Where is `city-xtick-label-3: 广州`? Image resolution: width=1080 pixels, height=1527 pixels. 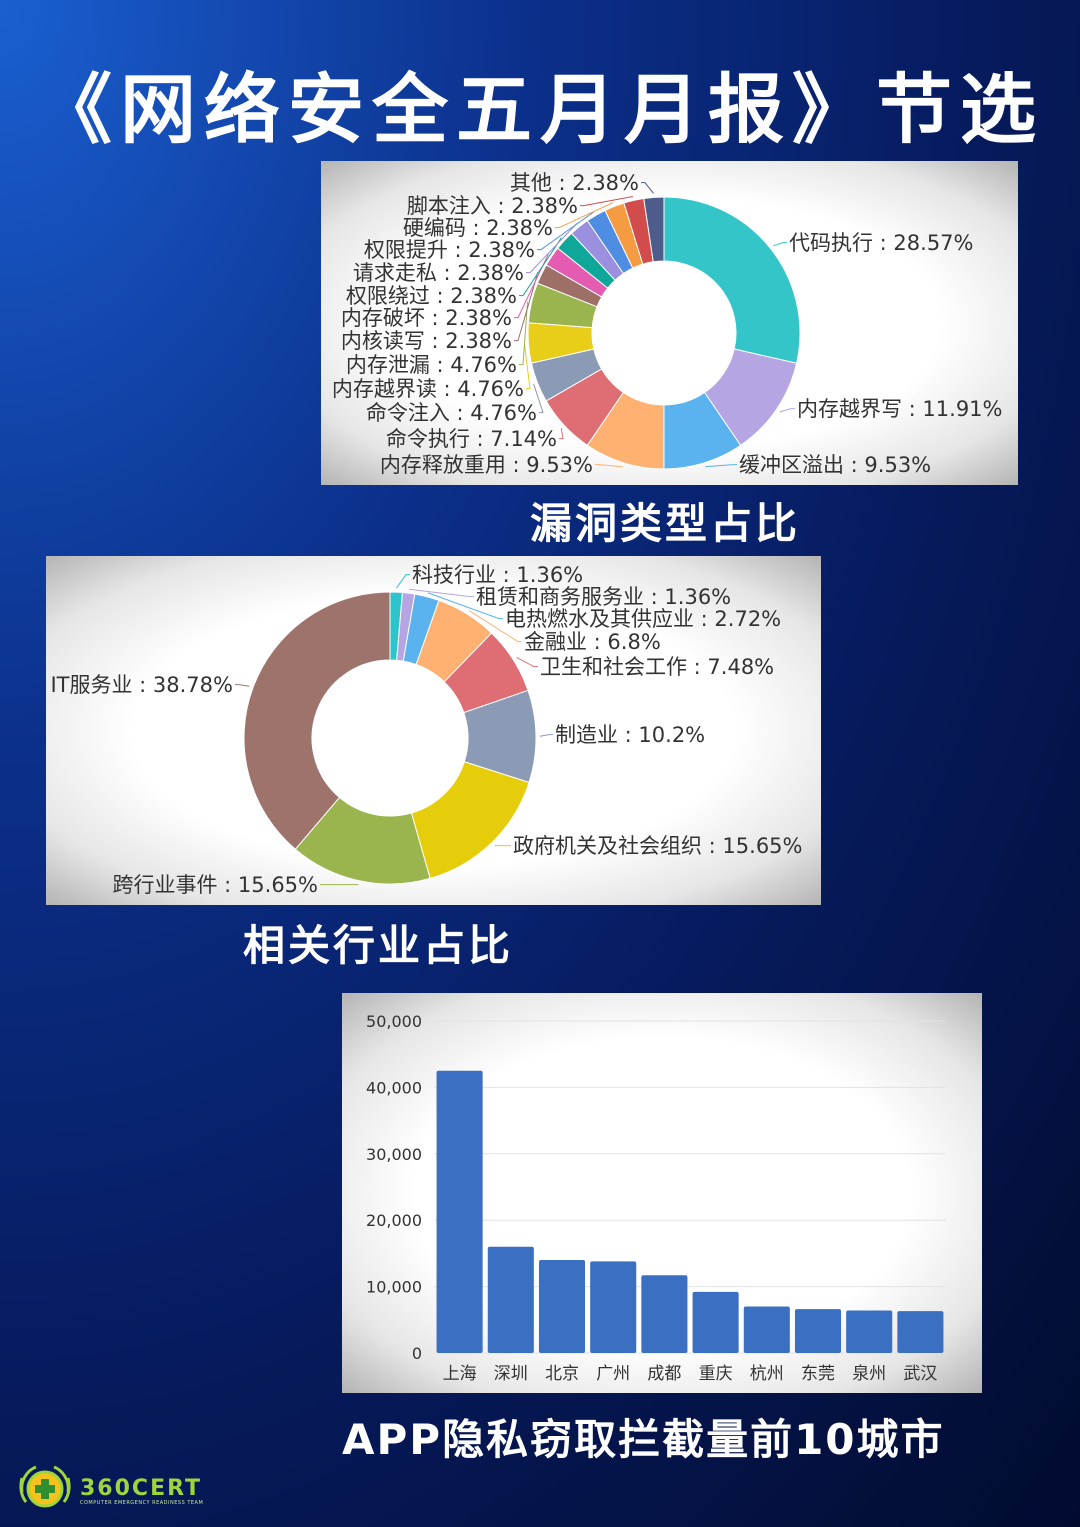 city-xtick-label-3: 广州 is located at coordinates (613, 1374).